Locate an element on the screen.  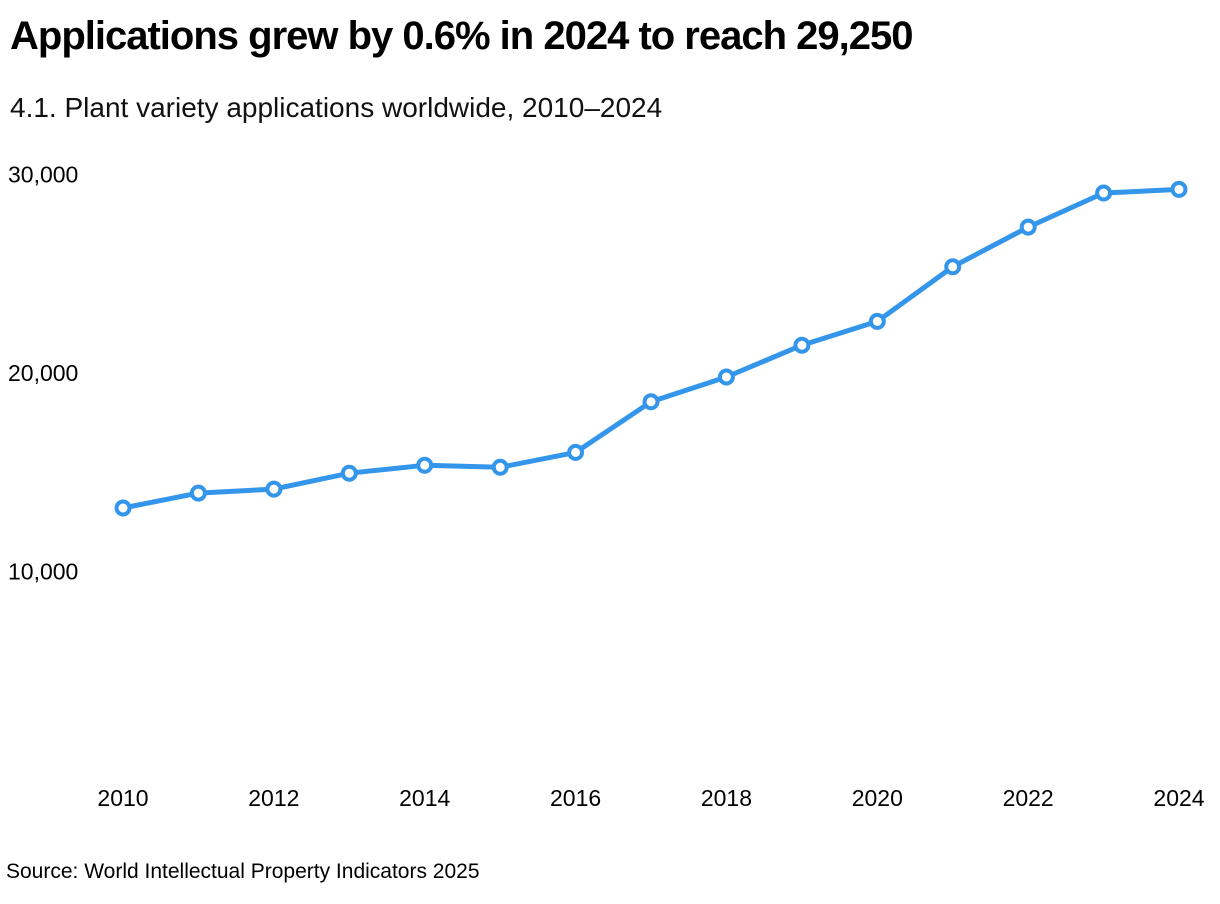
x-axis-tick-label: 2012 is located at coordinates (273, 798).